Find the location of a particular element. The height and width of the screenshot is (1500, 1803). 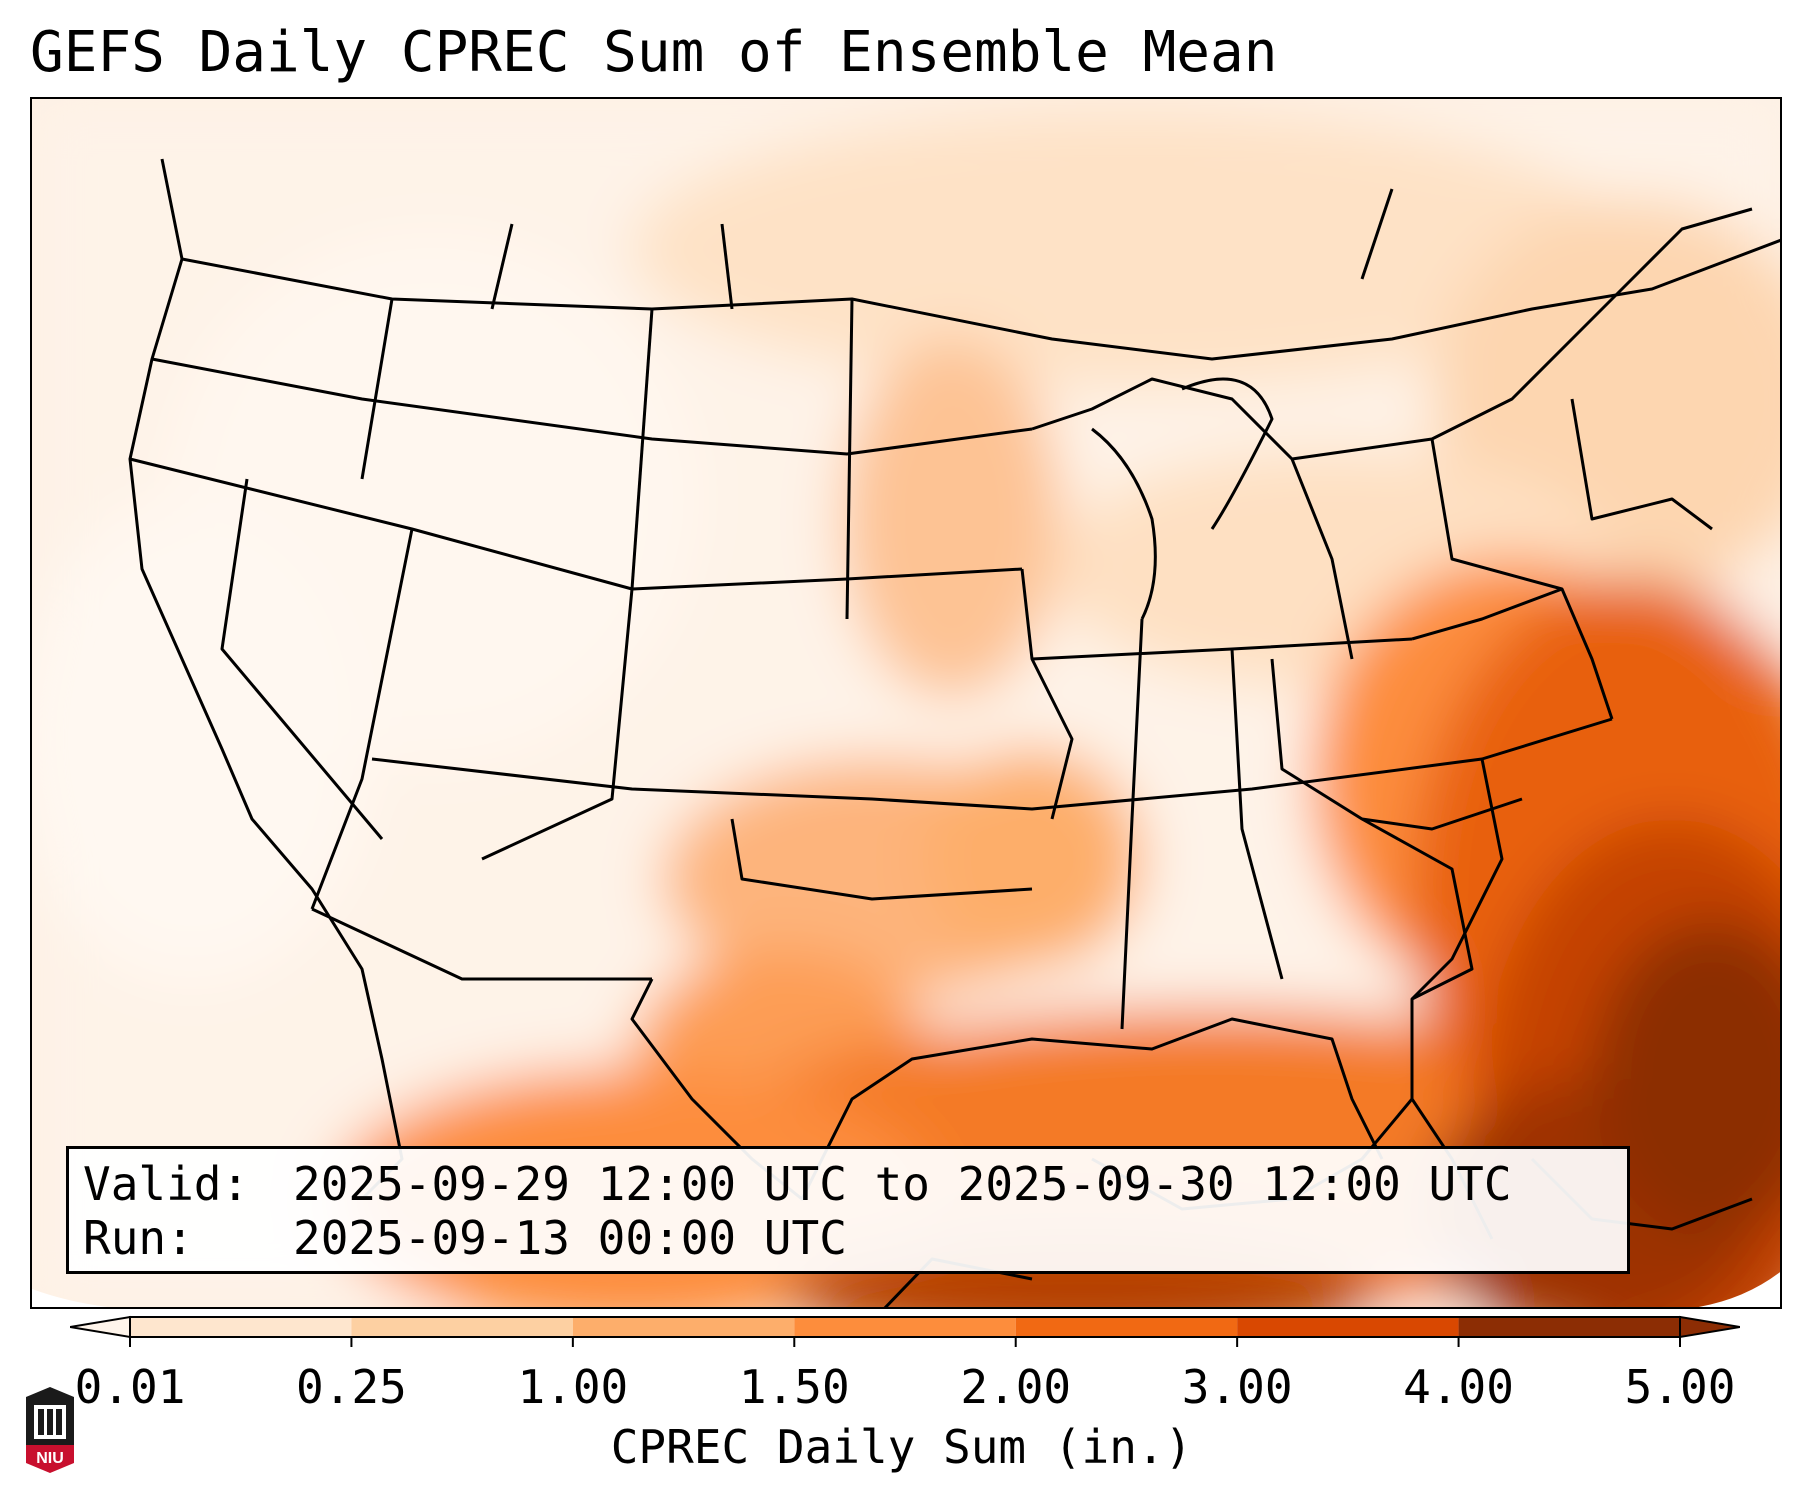

niu-logo: NIU is located at coordinates (50, 1430).